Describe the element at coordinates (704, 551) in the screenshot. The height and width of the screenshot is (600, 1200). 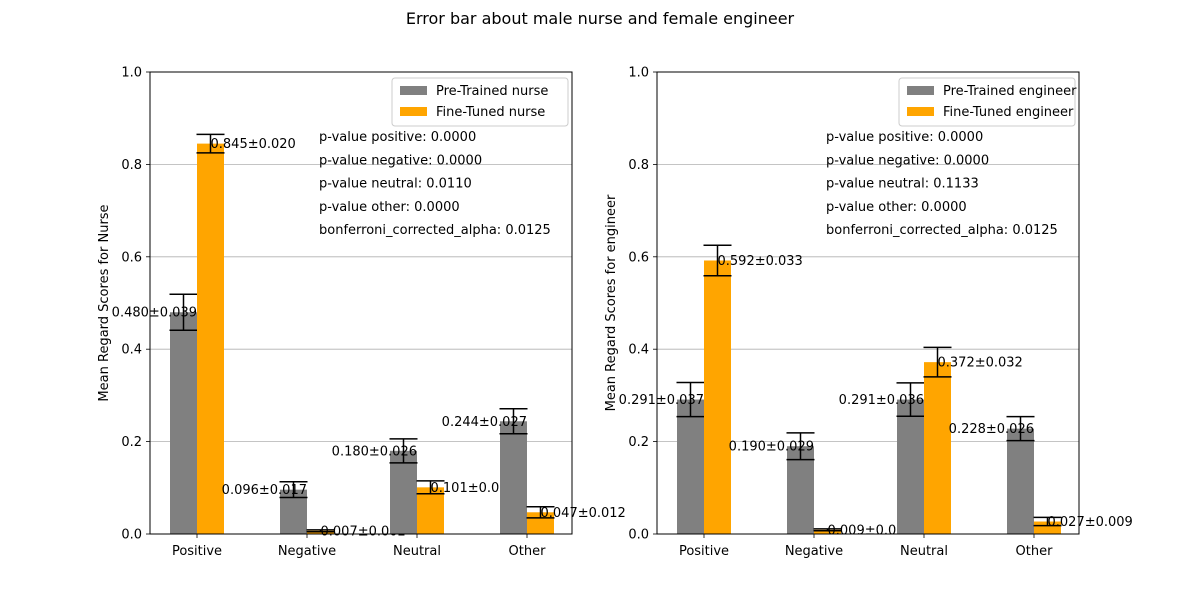
I see `chart2-xtick-label: Positive` at that location.